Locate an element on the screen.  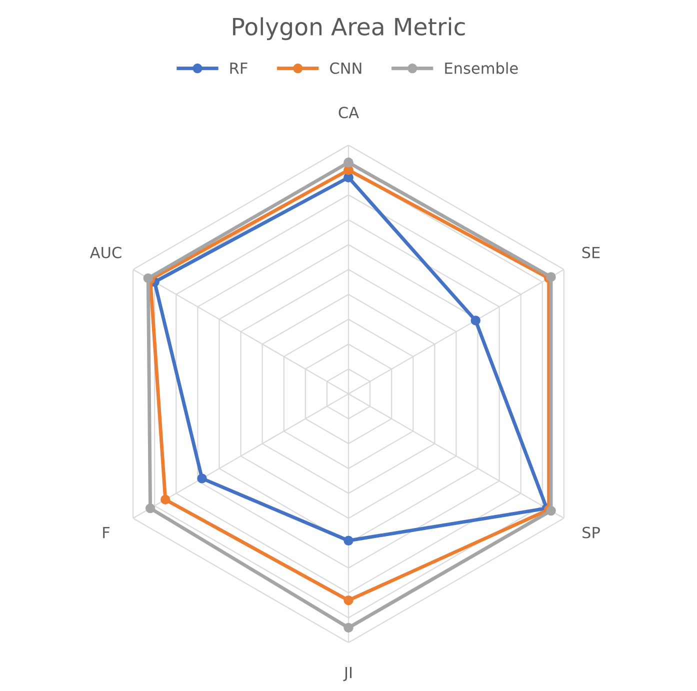
spoke-label: SE is located at coordinates (591, 252).